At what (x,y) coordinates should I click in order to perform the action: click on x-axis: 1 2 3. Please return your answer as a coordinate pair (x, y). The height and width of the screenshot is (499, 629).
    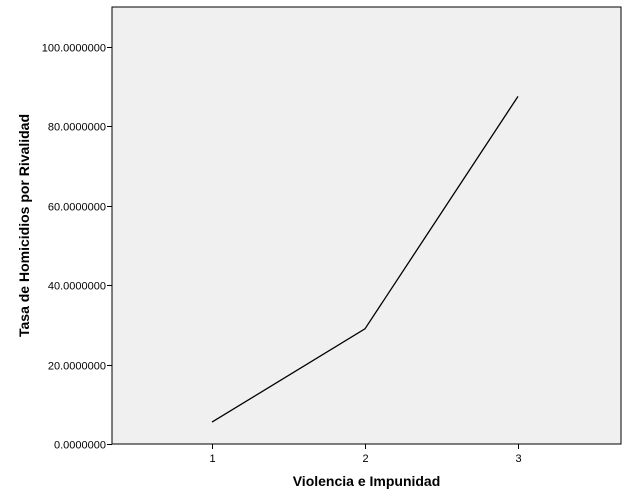
    Looking at the image, I should click on (365, 454).